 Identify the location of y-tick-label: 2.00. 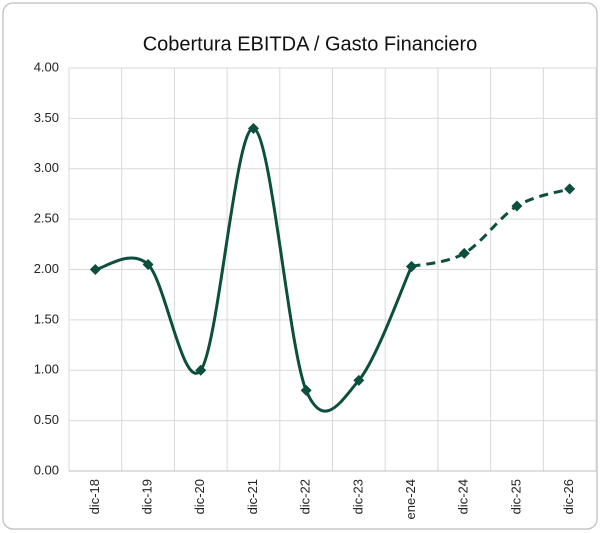
(46, 268).